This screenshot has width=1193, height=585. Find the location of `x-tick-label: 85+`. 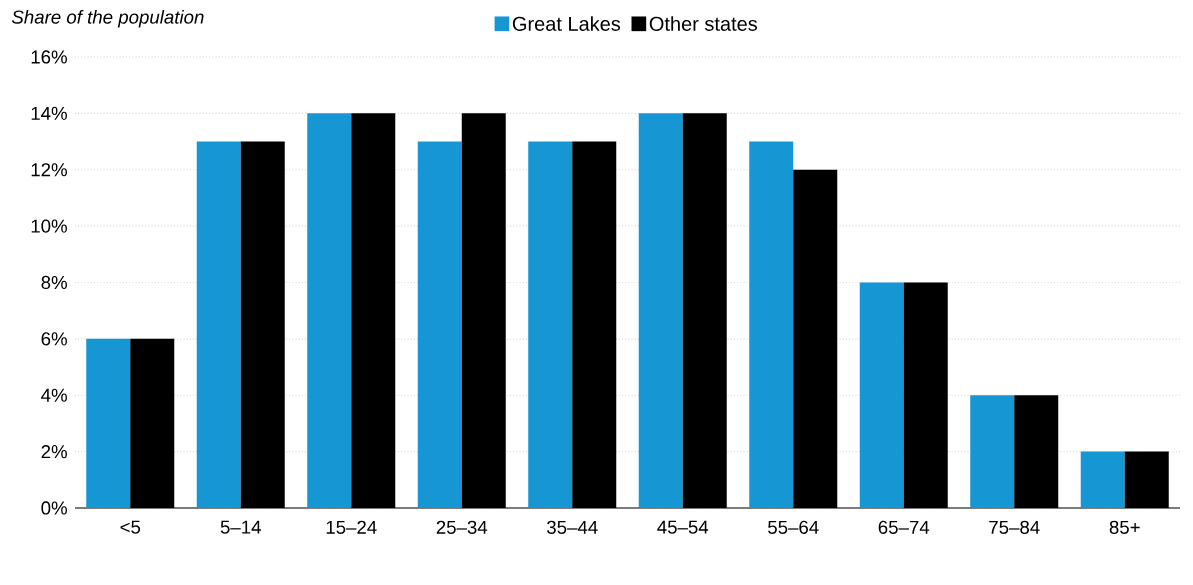

x-tick-label: 85+ is located at coordinates (1124, 527).